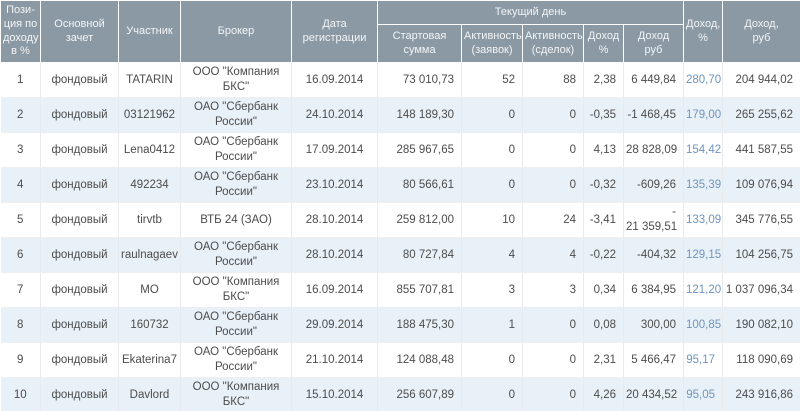  What do you see at coordinates (653, 80) in the screenshot?
I see `cell-day-income-rub: 6 449,84` at bounding box center [653, 80].